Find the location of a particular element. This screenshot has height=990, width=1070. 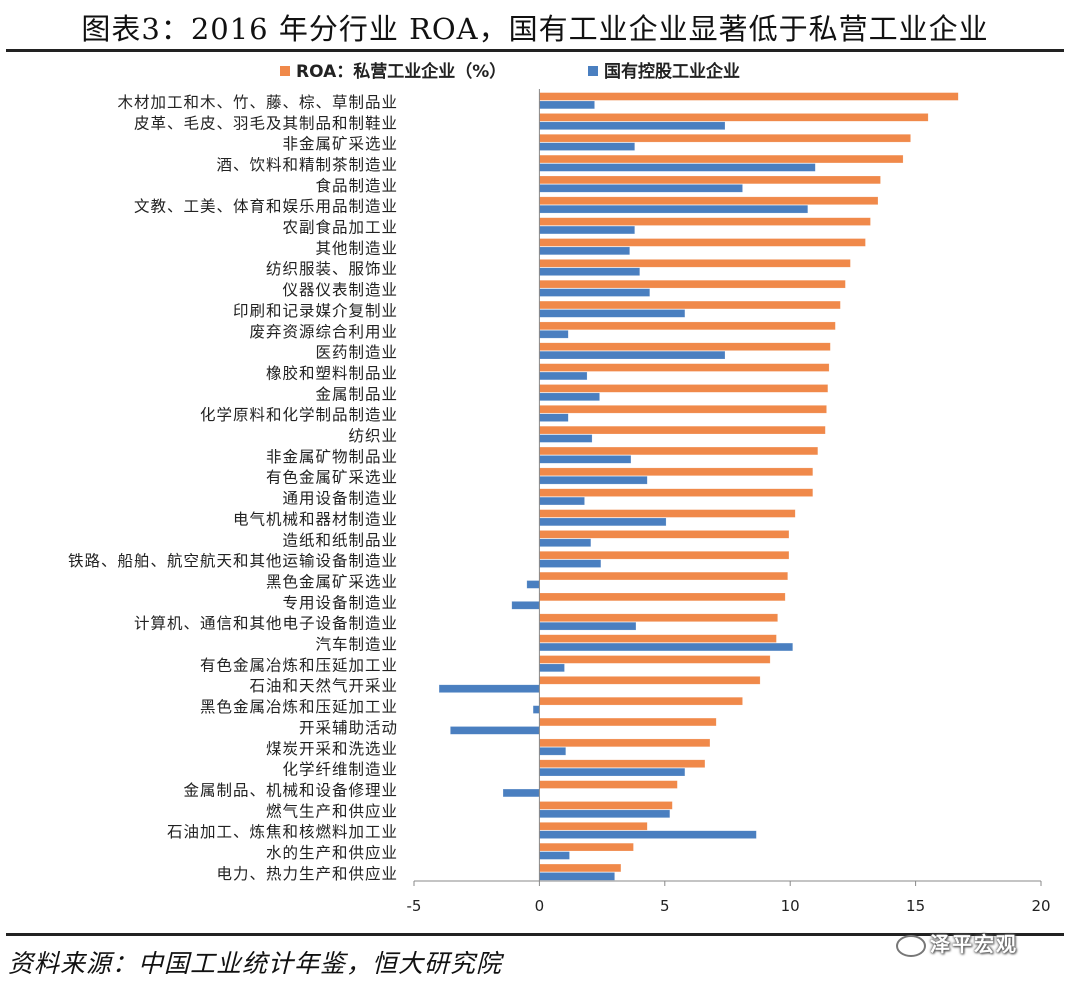

watermark: 泽平宏观 is located at coordinates (957, 942).